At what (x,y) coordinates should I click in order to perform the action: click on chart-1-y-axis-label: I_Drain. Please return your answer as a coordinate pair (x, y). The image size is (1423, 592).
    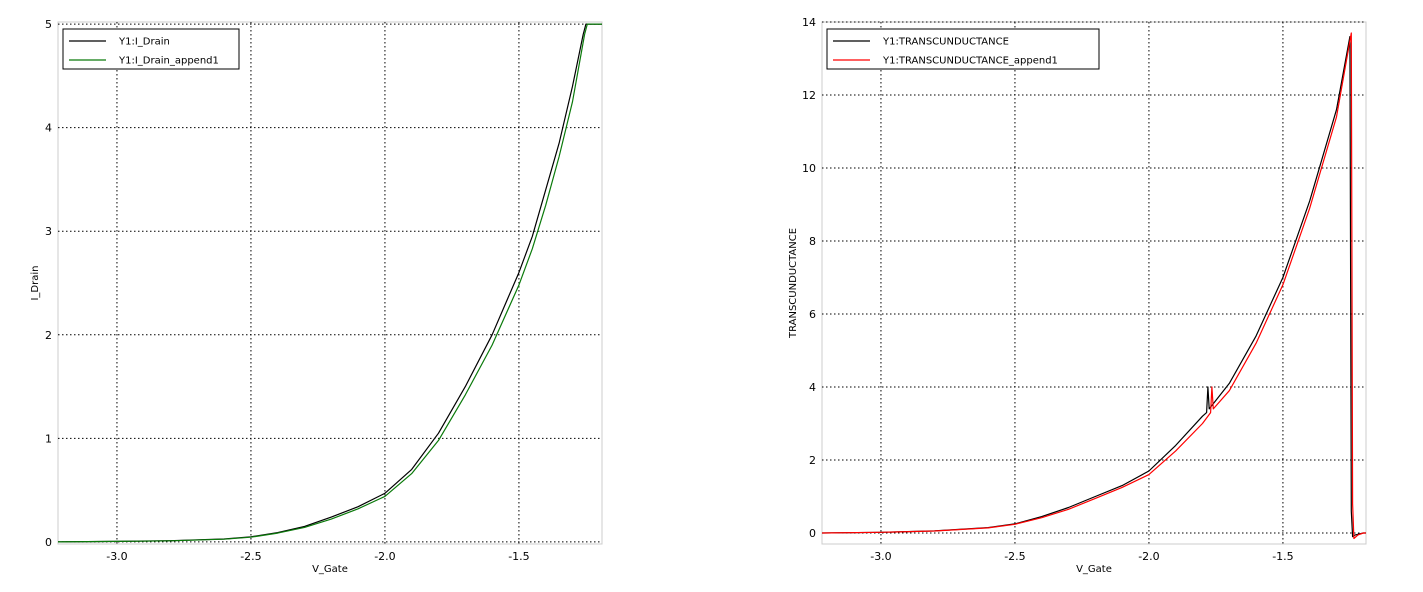
    Looking at the image, I should click on (35, 282).